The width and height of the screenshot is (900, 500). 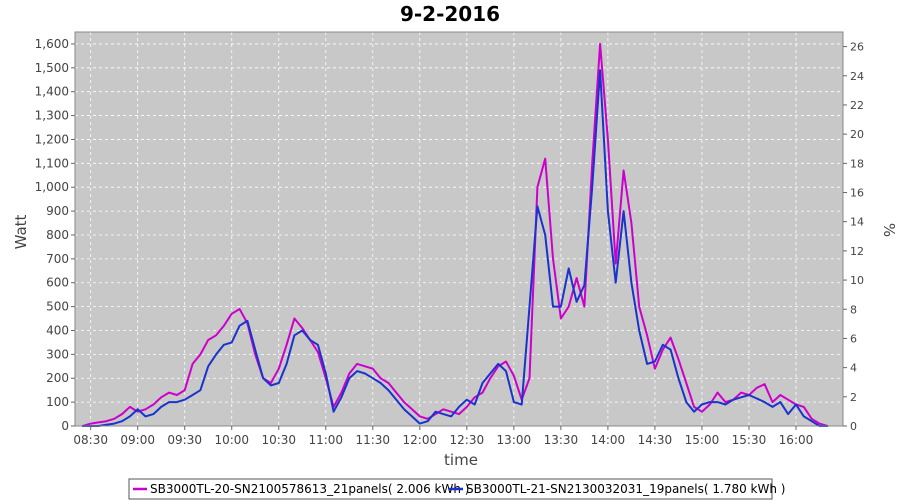 What do you see at coordinates (420, 440) in the screenshot?
I see `x-tick-label: 12:00` at bounding box center [420, 440].